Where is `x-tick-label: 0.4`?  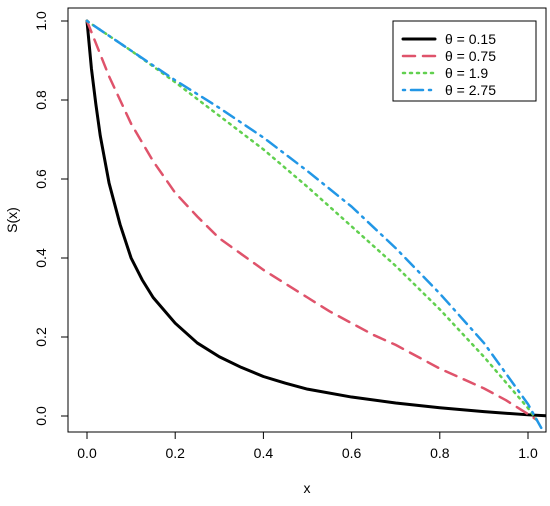 x-tick-label: 0.4 is located at coordinates (264, 453).